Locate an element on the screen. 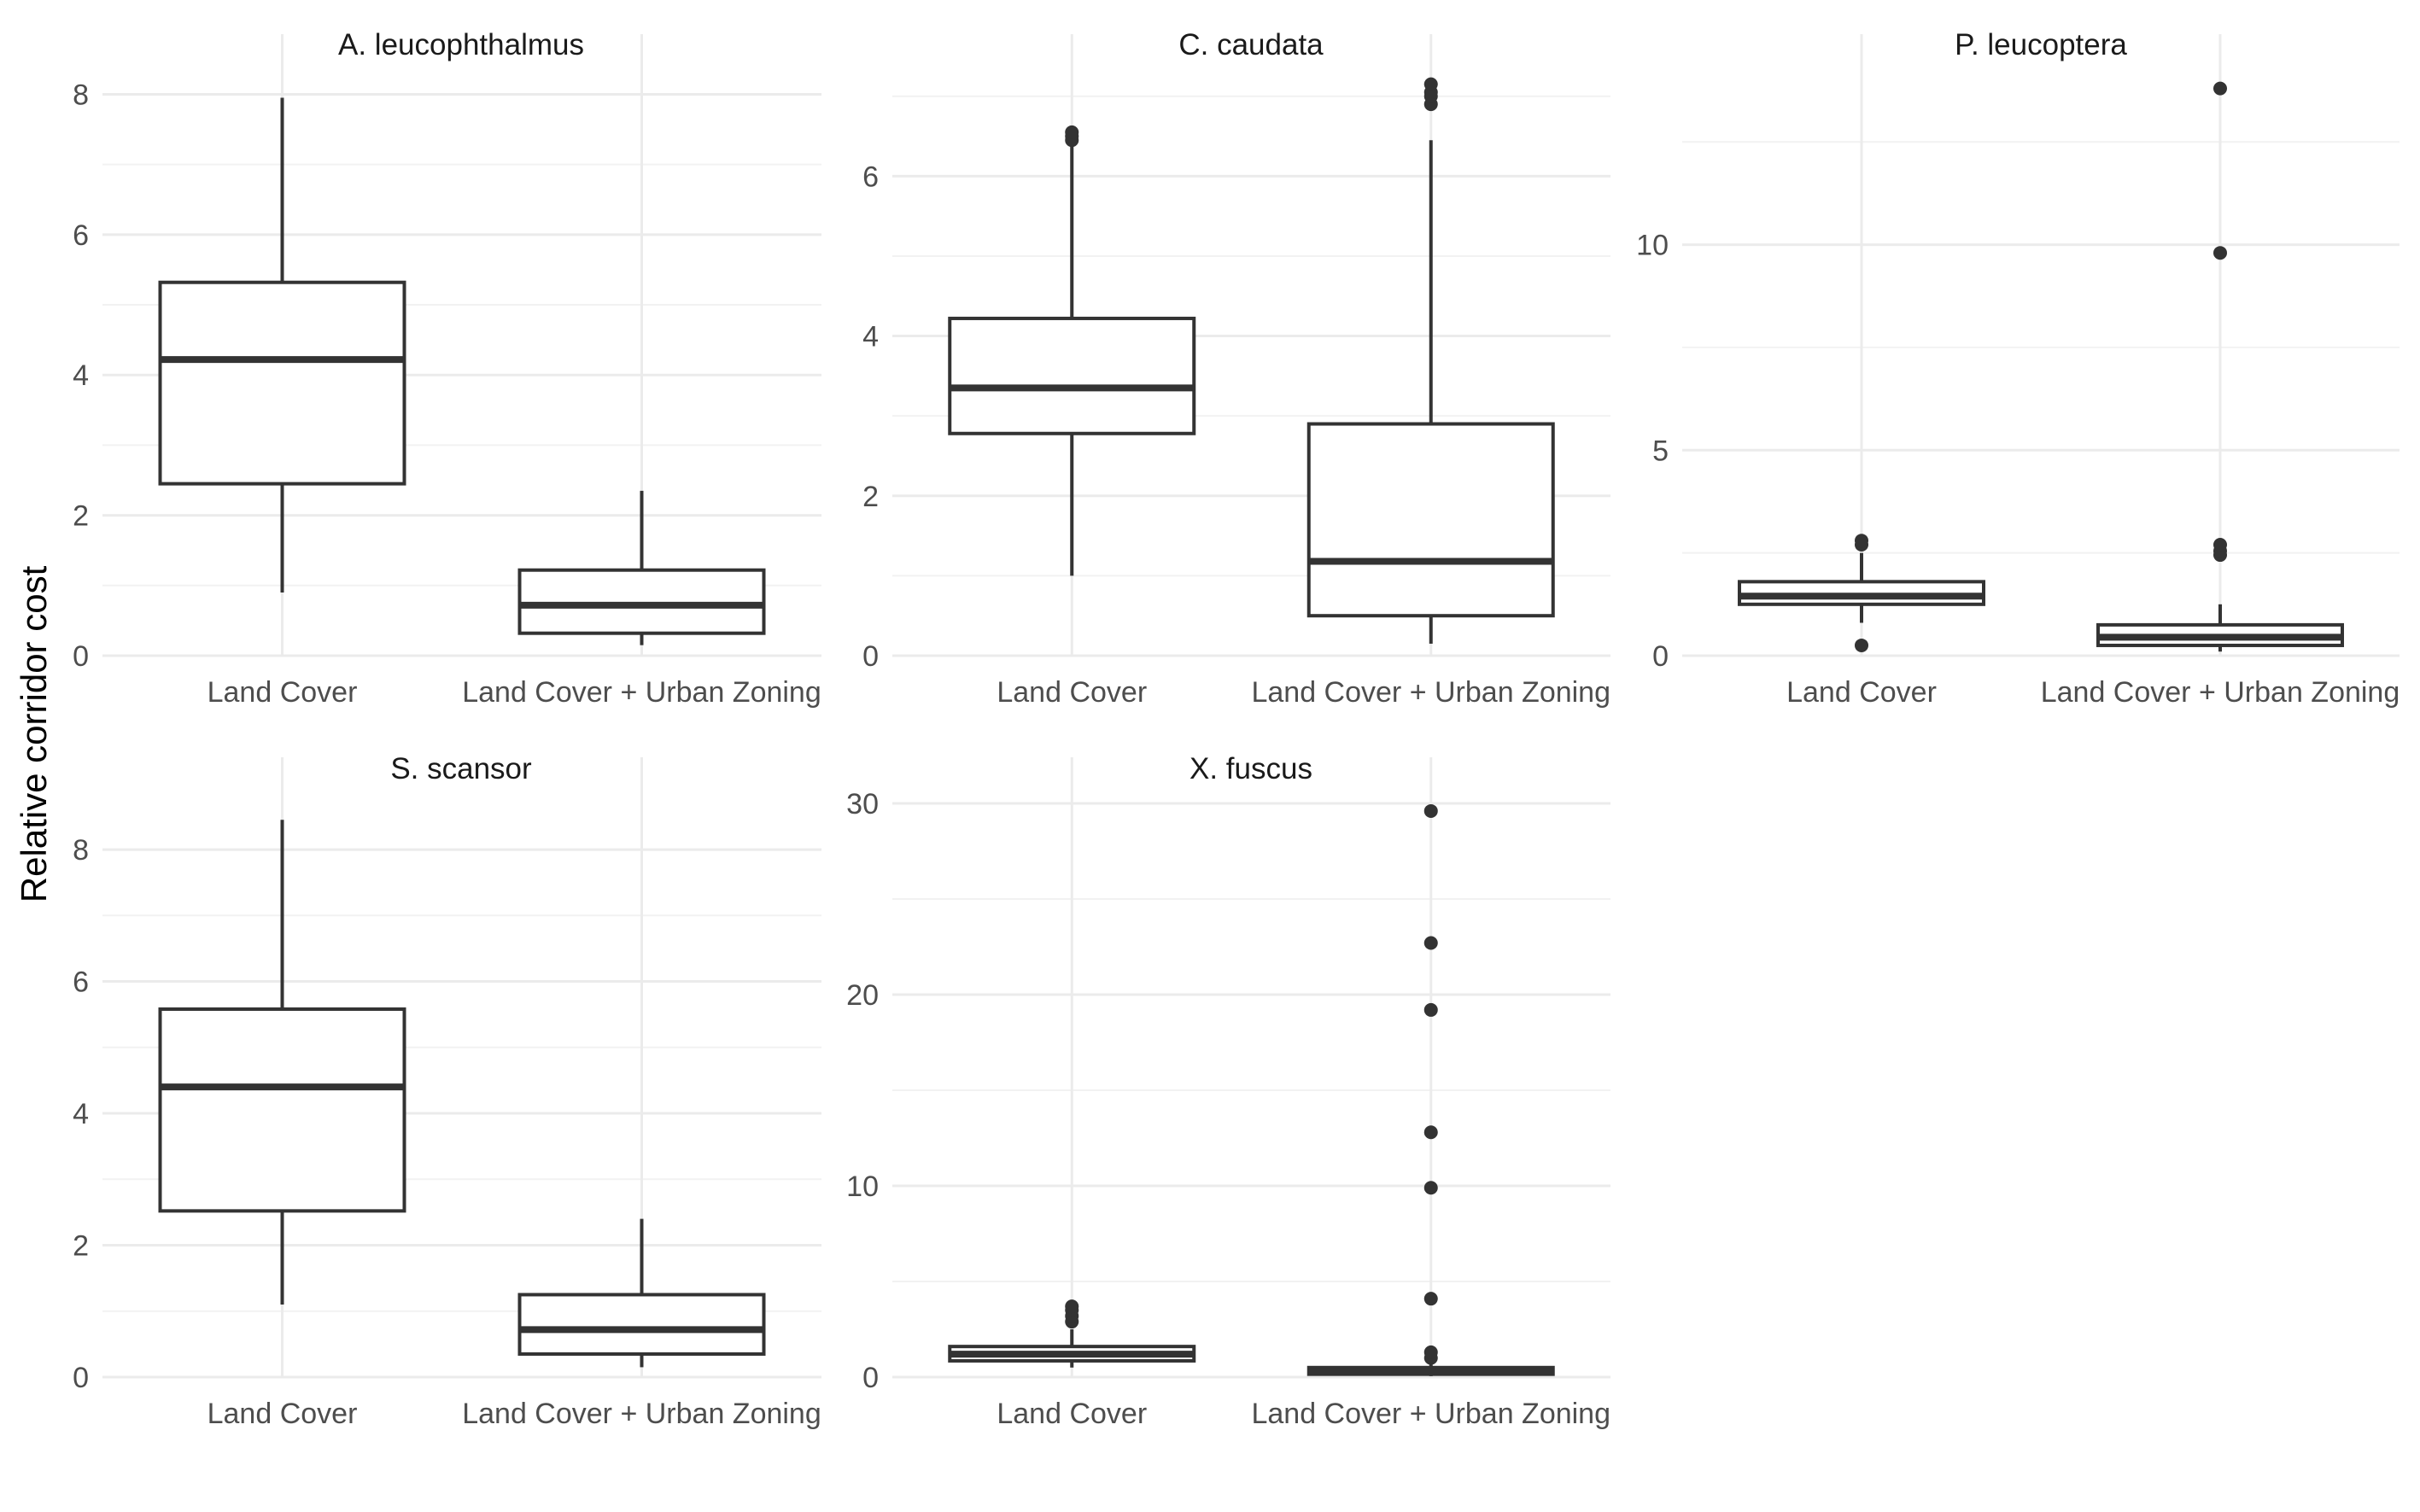 The height and width of the screenshot is (1512, 2420). y-tick-label: 20 is located at coordinates (862, 995).